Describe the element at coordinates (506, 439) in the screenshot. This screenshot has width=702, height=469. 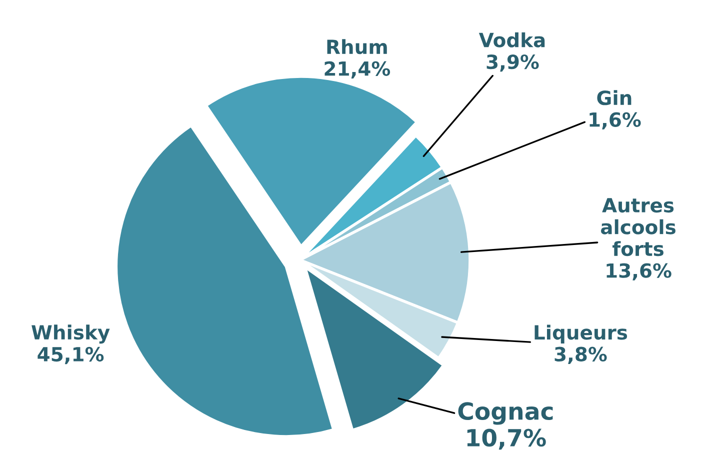
I see `data-label: 10,7%` at that location.